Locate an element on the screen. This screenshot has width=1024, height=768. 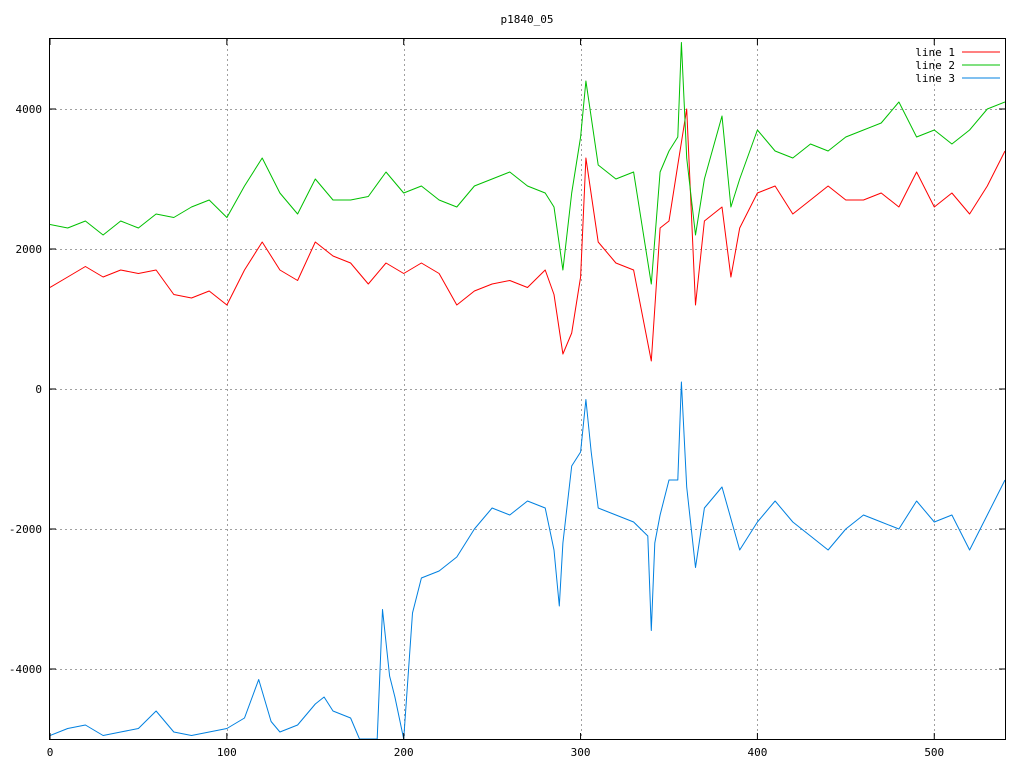
x-tick-label: 500 is located at coordinates (934, 752).